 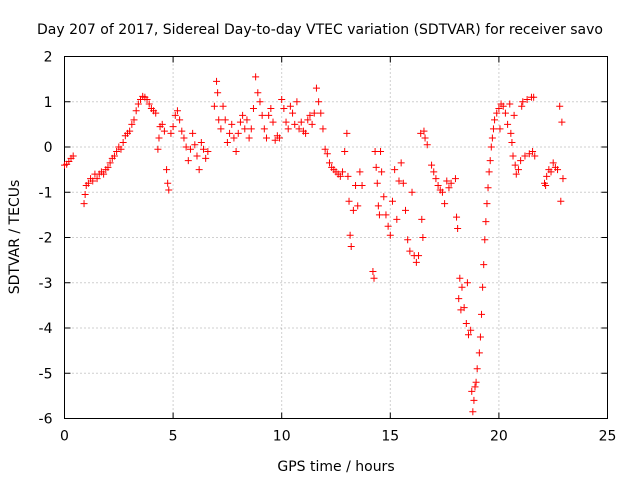 What do you see at coordinates (499, 437) in the screenshot?
I see `x-tick-label: 20` at bounding box center [499, 437].